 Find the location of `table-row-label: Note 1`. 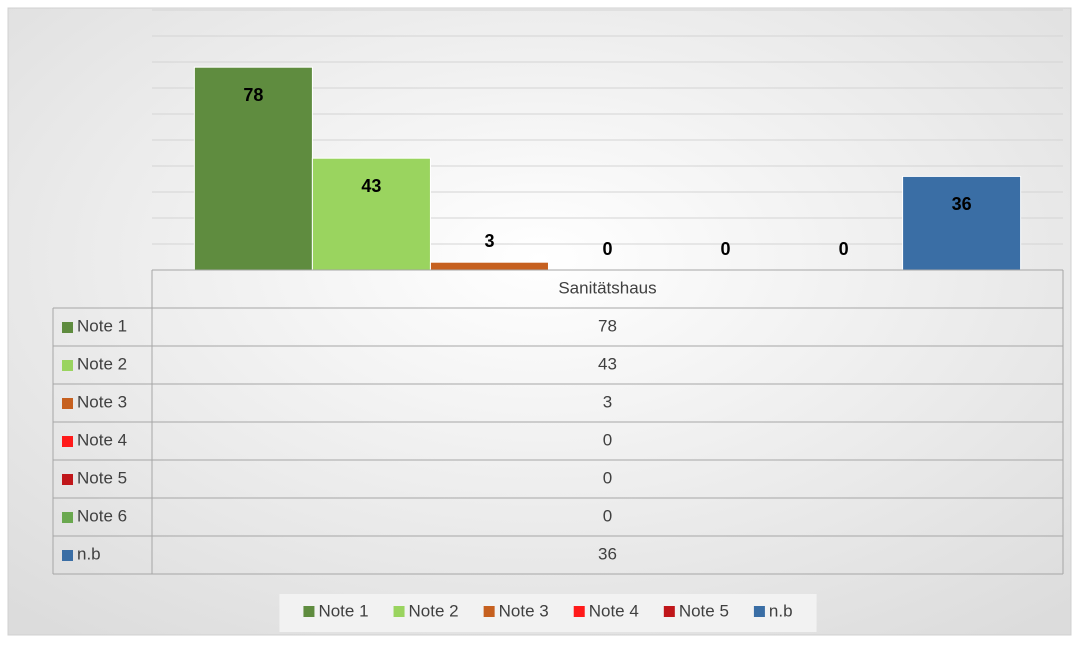

table-row-label: Note 1 is located at coordinates (102, 325).